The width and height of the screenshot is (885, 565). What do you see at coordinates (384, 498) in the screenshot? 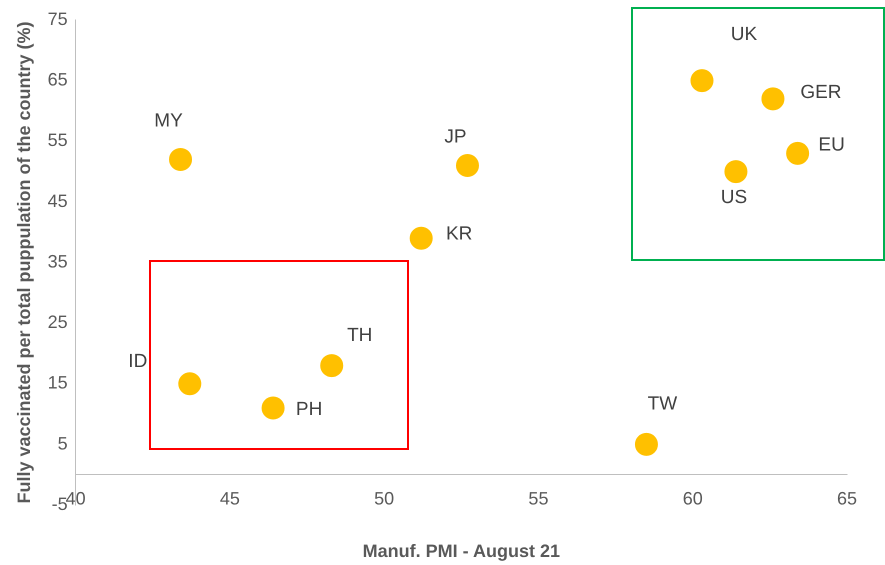
I see `x-tick-label: 50` at bounding box center [384, 498].